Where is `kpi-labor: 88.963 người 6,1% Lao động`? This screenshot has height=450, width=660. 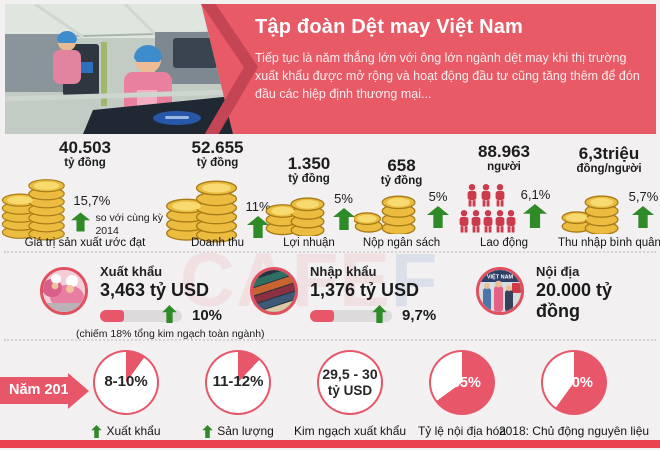 kpi-labor: 88.963 người 6,1% Lao động is located at coordinates (504, 192).